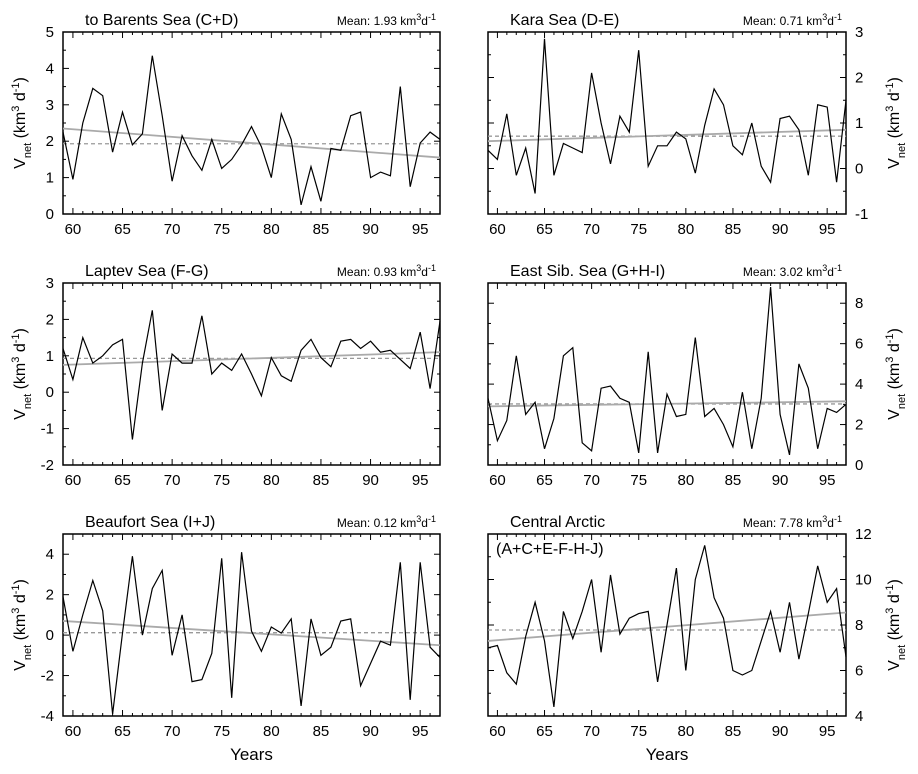  Describe the element at coordinates (859, 671) in the screenshot. I see `y-tick-label: 6` at that location.